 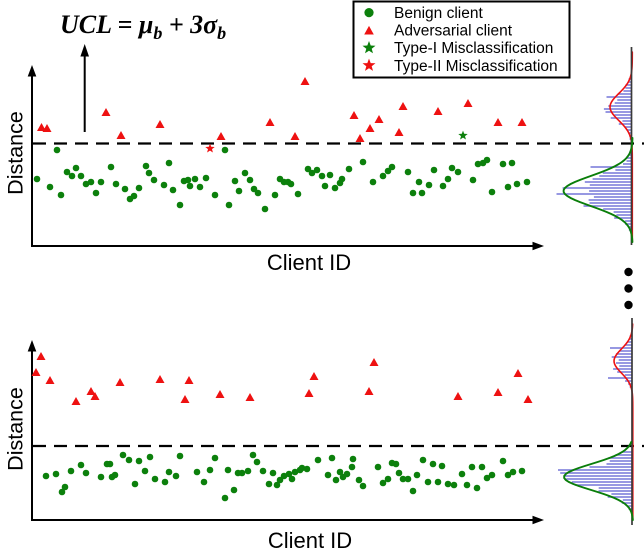 What do you see at coordinates (476, 66) in the screenshot?
I see `svg-text: Type-II Misclassification` at bounding box center [476, 66].